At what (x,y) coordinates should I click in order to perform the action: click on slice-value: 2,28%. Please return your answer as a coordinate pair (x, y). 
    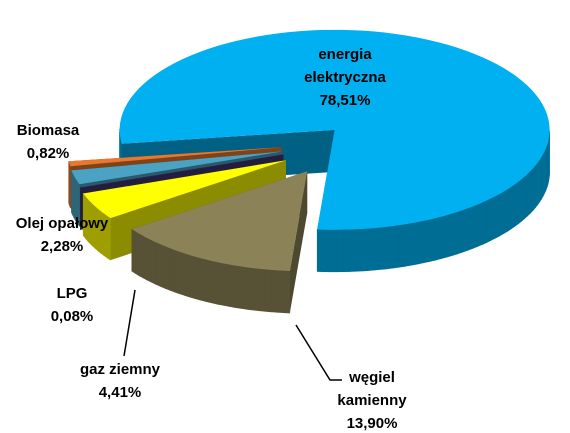
    Looking at the image, I should click on (62, 246).